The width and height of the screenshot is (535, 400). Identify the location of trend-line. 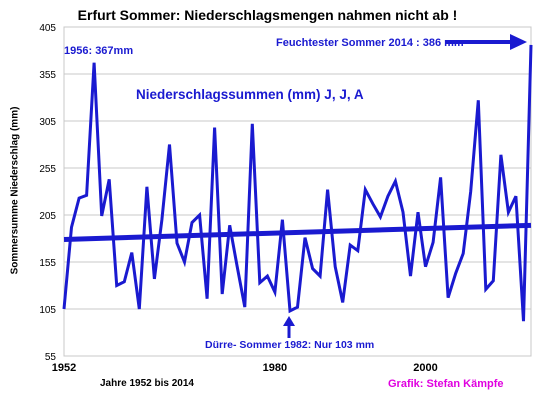
(297, 232).